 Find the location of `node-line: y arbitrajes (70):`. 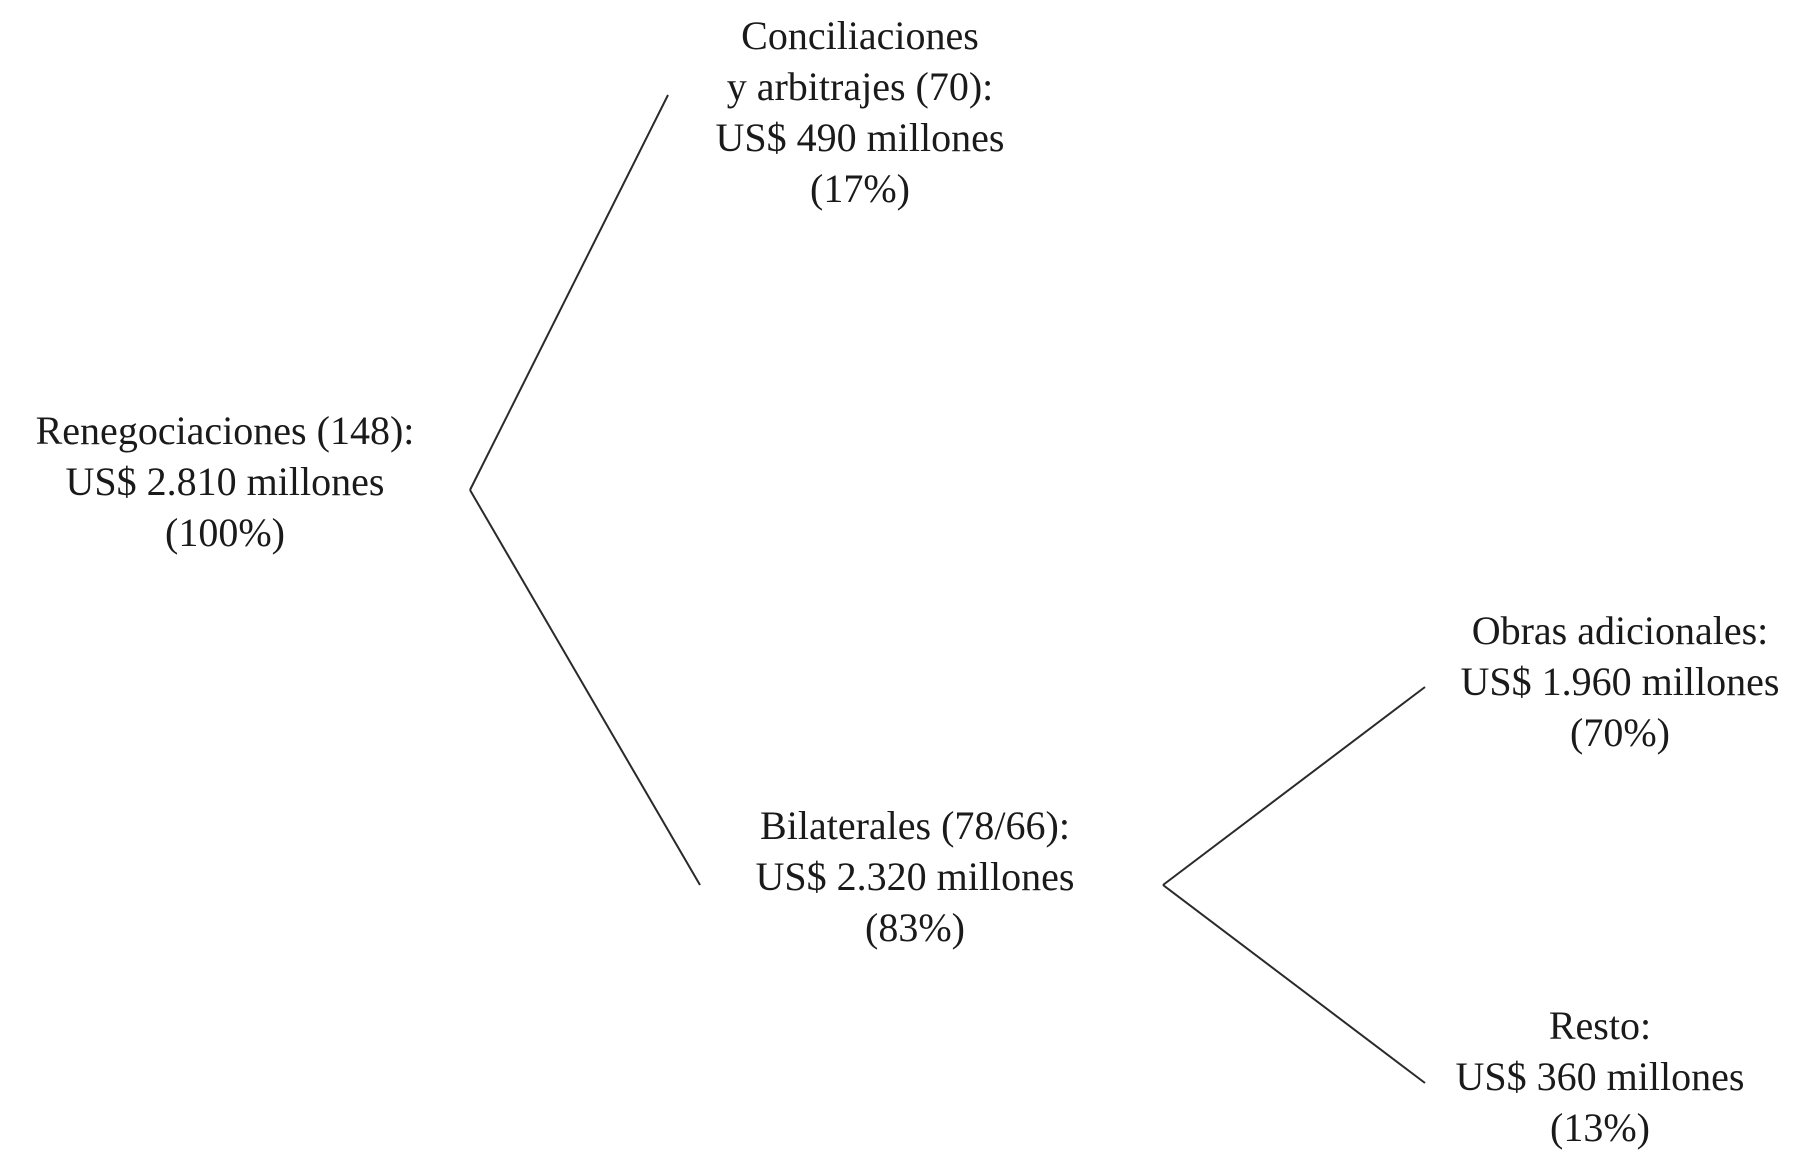

node-line: y arbitrajes (70): is located at coordinates (860, 86).